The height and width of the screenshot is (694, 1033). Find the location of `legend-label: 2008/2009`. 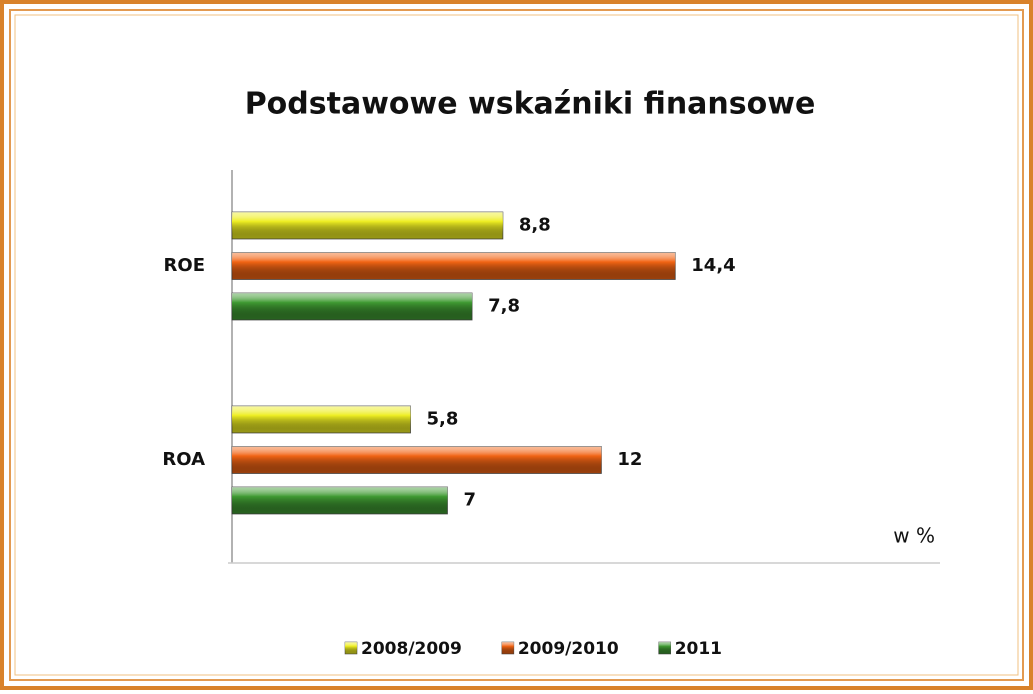

legend-label: 2008/2009 is located at coordinates (411, 649).